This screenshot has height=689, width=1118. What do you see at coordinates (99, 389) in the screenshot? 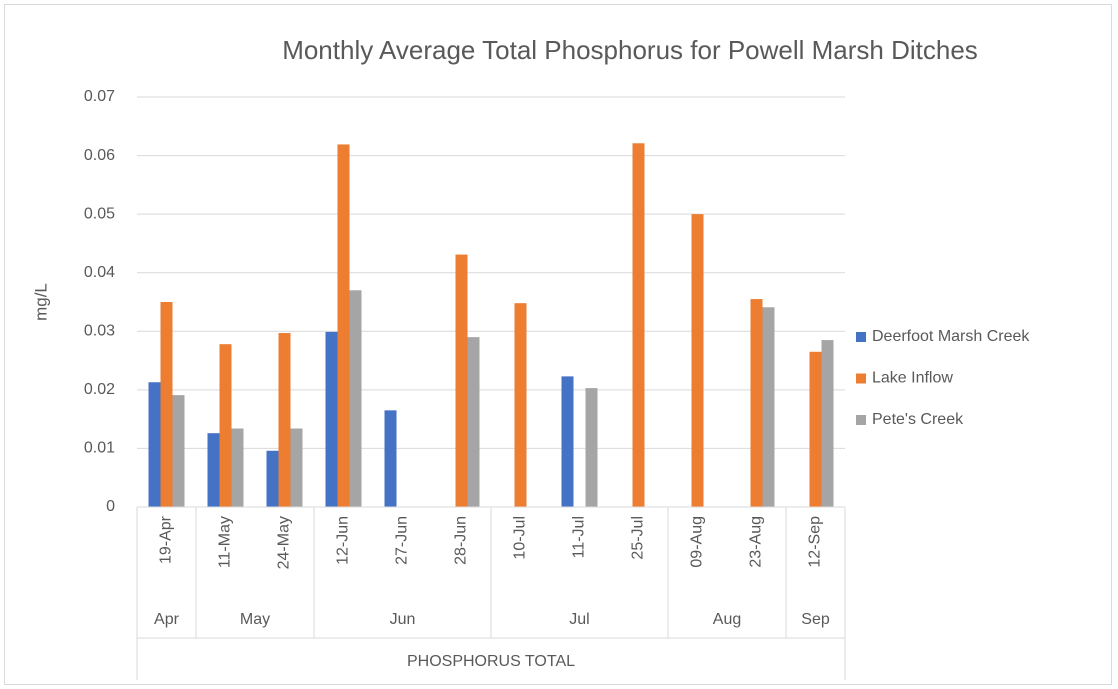
I see `y-tick-label: 0.02` at bounding box center [99, 389].